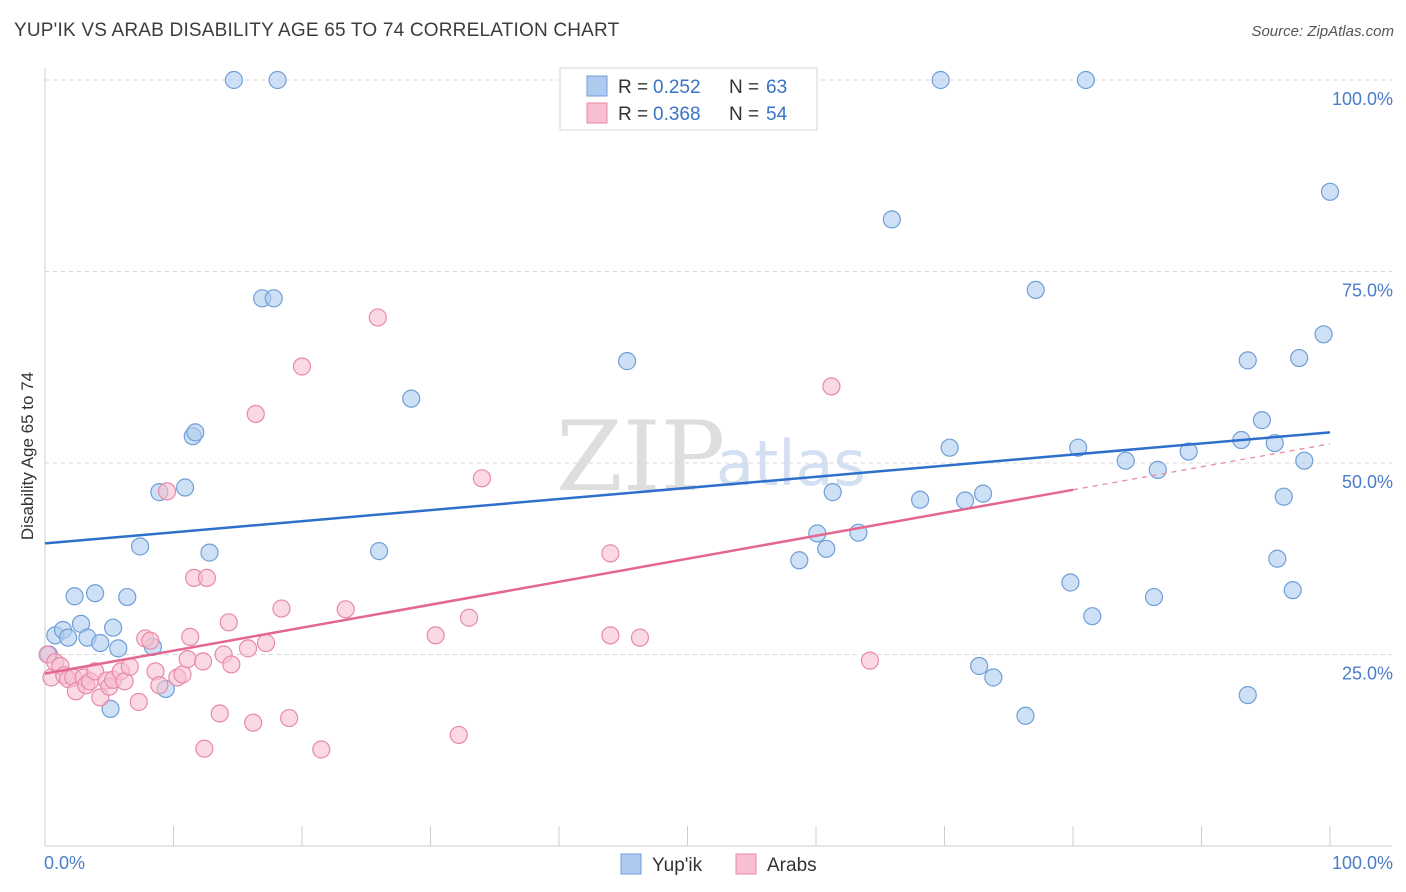 This screenshot has height=892, width=1406. I want to click on y-axis-label: Disability Age 65 to 74, so click(27, 456).